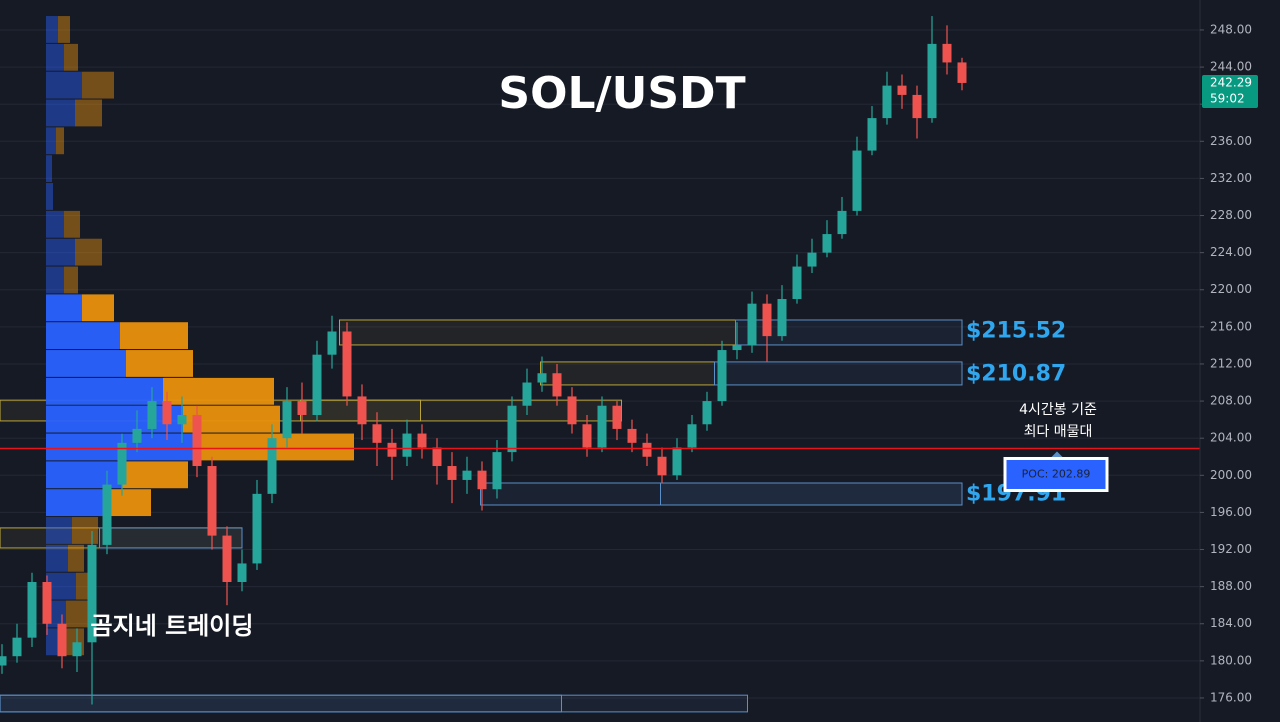 This screenshot has width=1280, height=722. I want to click on y-tick-label: 208.00, so click(1231, 401).